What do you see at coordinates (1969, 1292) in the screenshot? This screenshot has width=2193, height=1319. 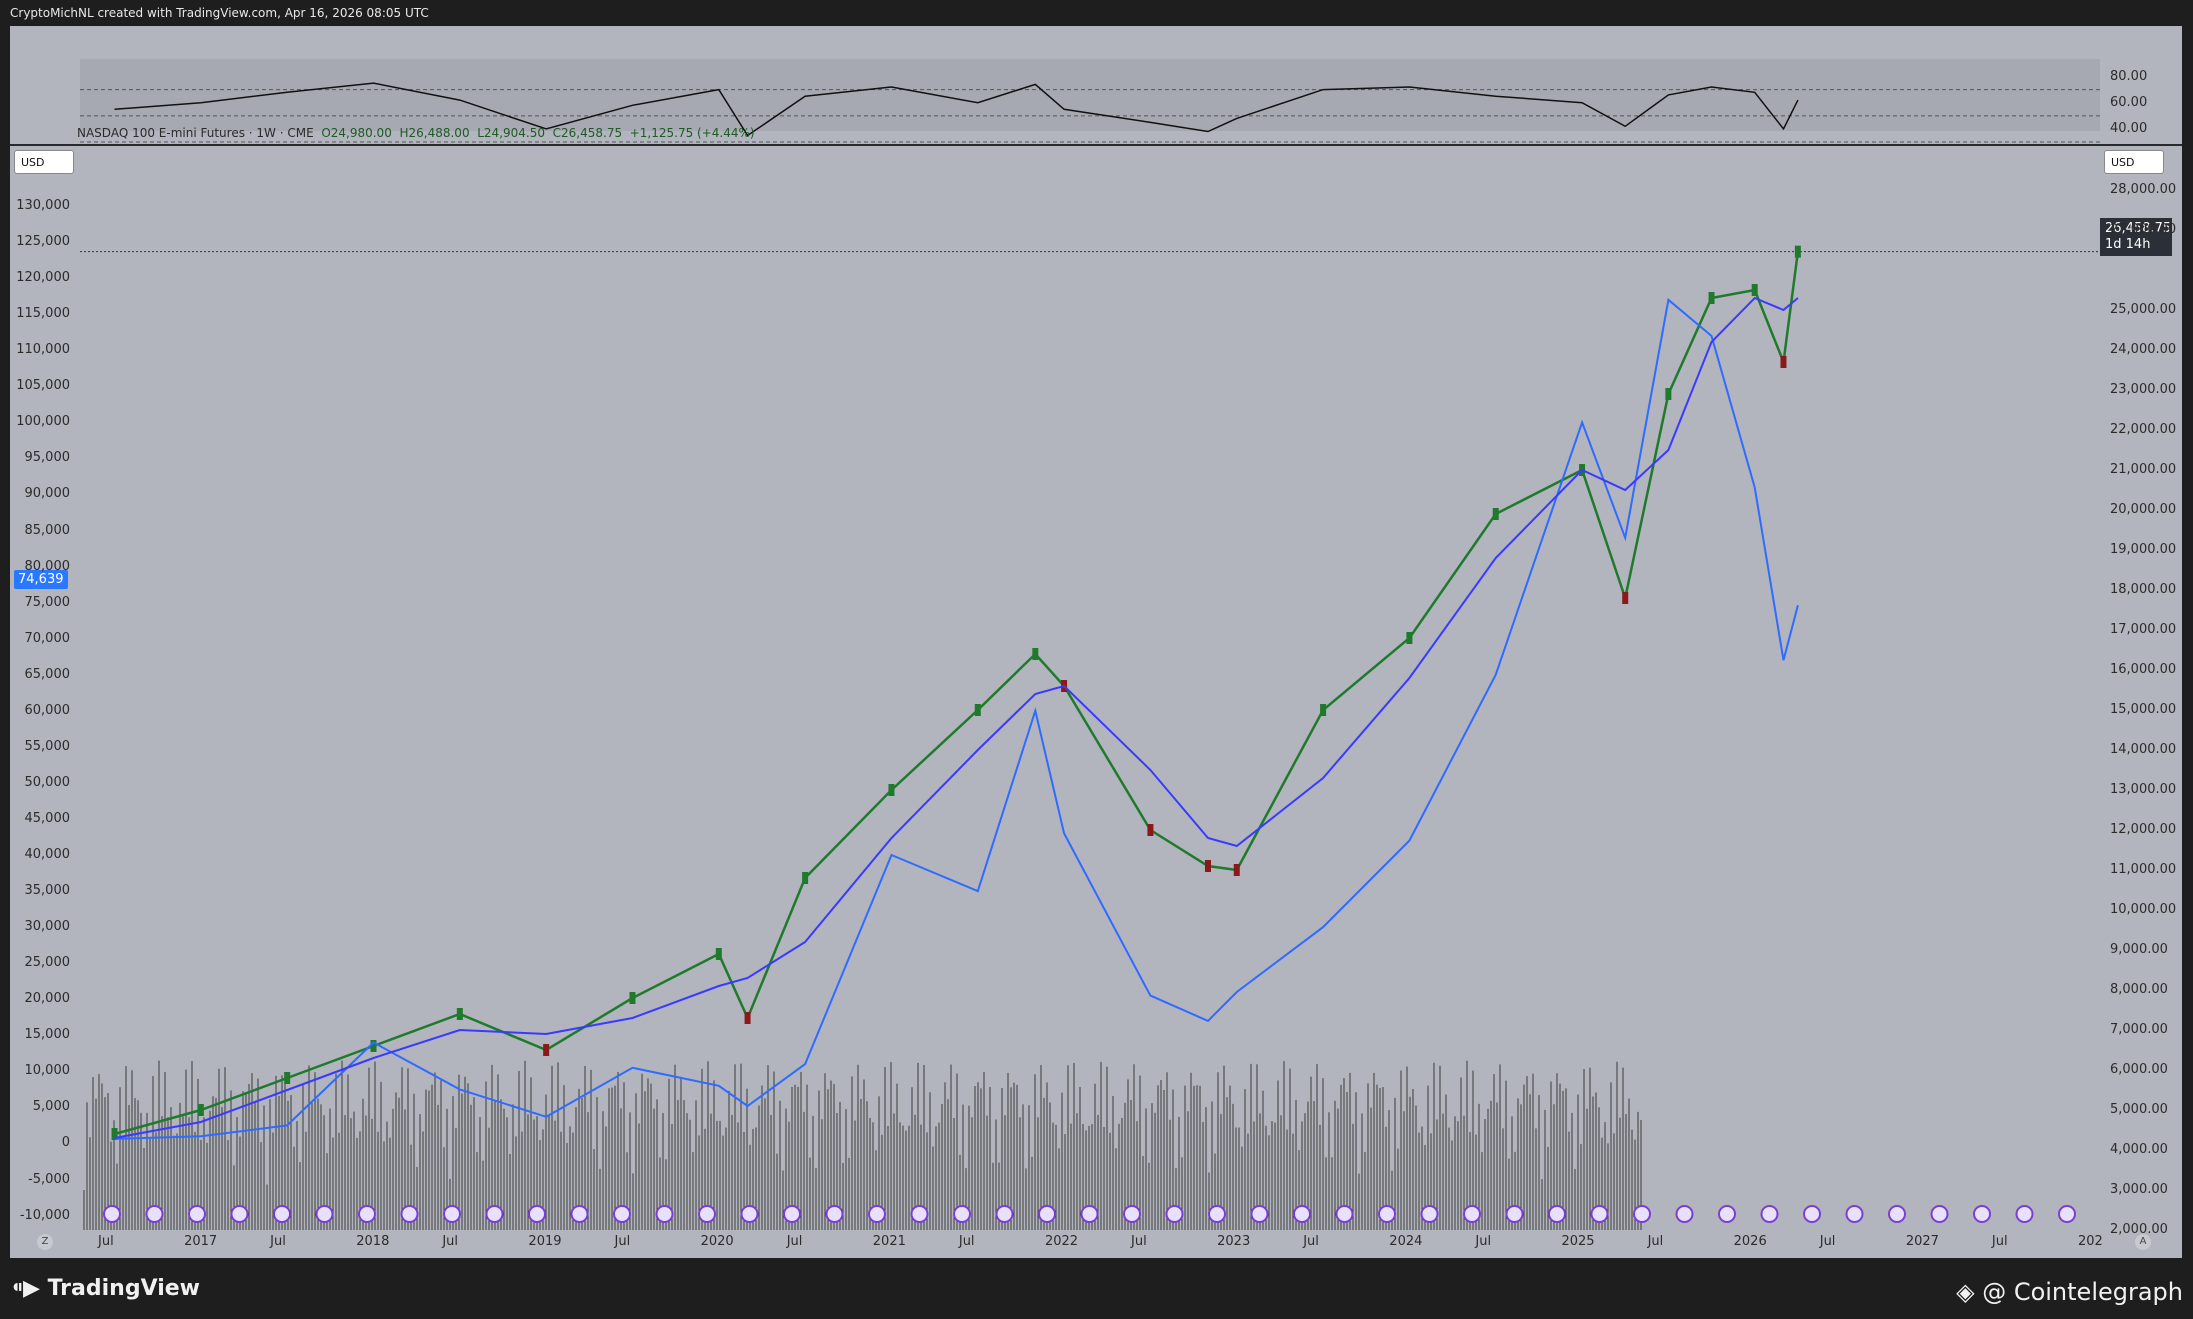 I see `cointelegraph-icon: ◈` at bounding box center [1969, 1292].